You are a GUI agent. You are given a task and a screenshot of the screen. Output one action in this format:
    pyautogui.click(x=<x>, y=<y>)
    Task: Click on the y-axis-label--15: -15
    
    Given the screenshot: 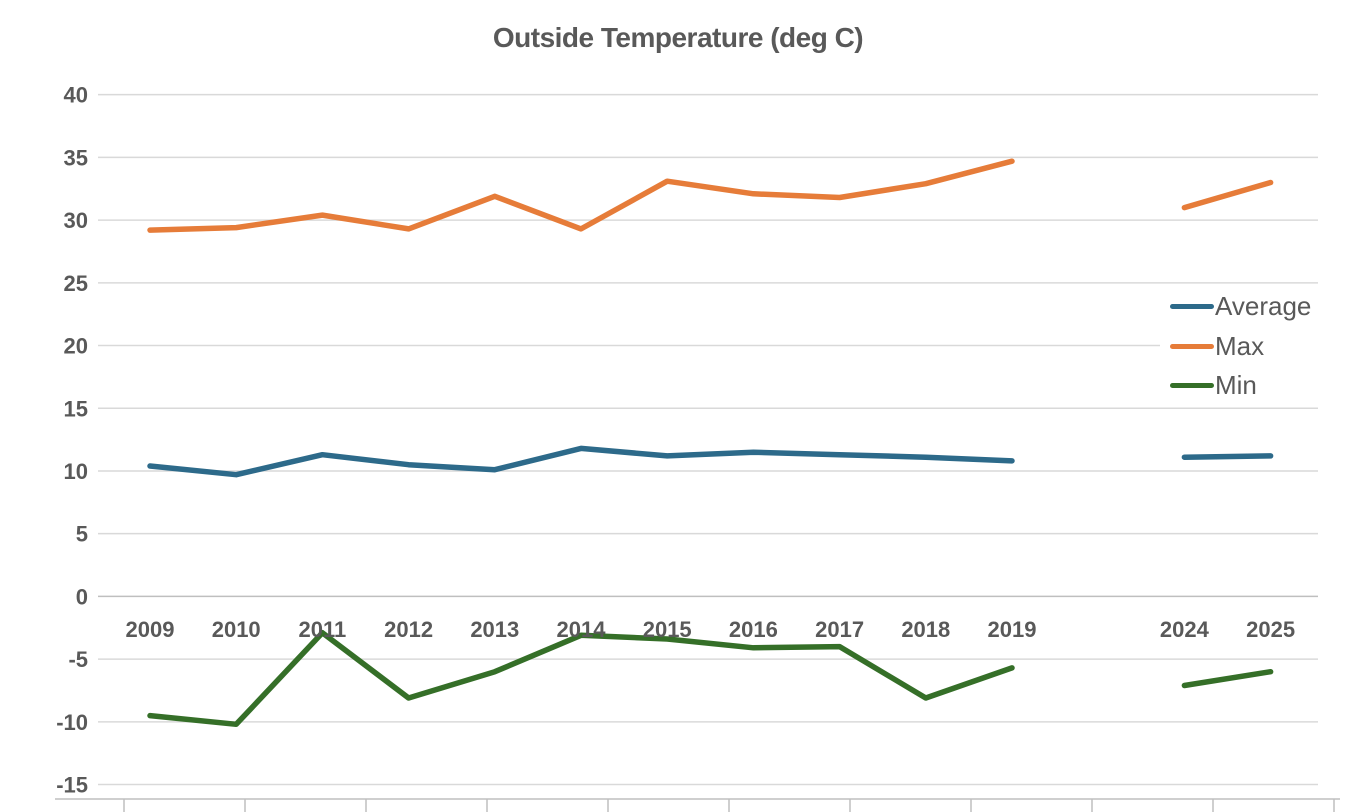 What is the action you would take?
    pyautogui.click(x=72, y=785)
    